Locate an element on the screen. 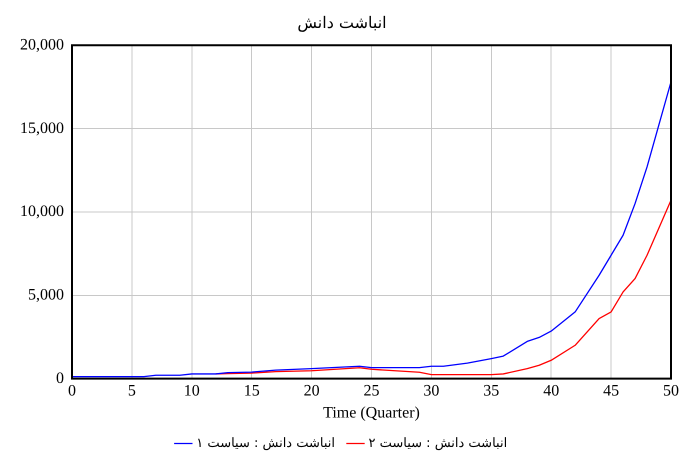 This screenshot has height=468, width=690. chart-title: انباشت دانش is located at coordinates (342, 22).